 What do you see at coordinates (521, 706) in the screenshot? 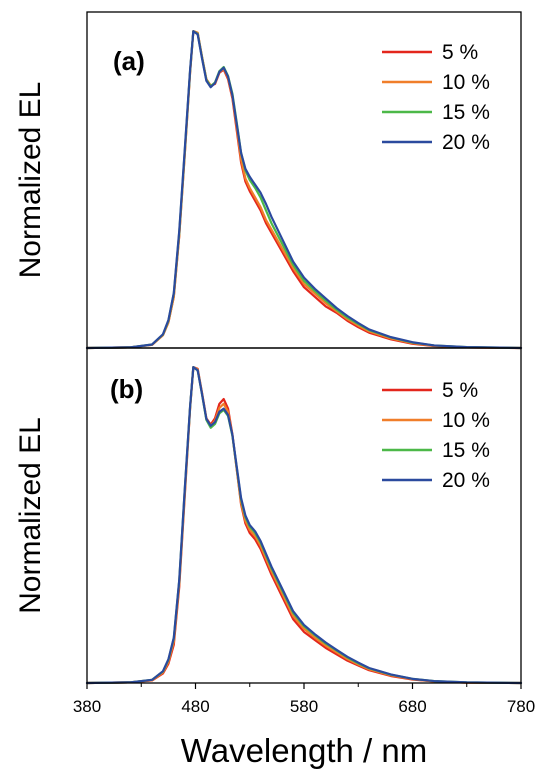
I see `x-tick-label: 780` at bounding box center [521, 706].